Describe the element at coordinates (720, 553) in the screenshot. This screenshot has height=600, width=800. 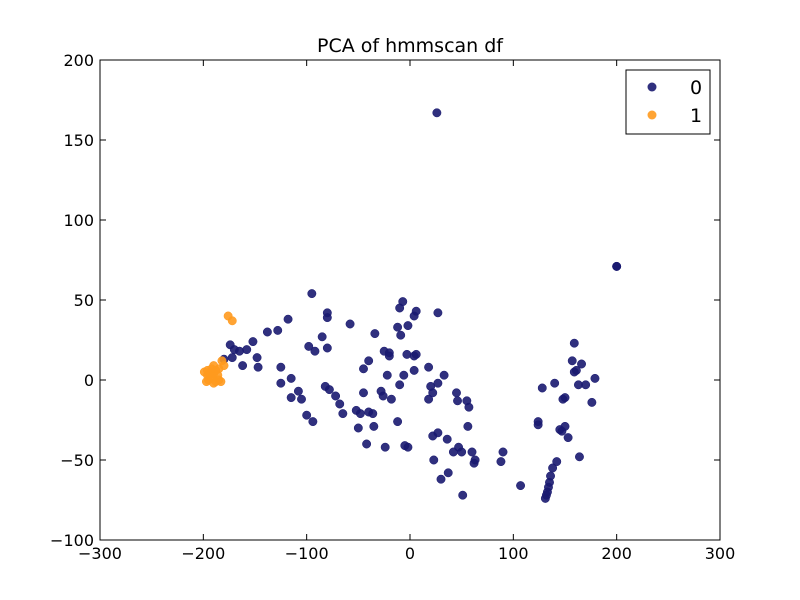
I see `x-tick-label: 300` at that location.